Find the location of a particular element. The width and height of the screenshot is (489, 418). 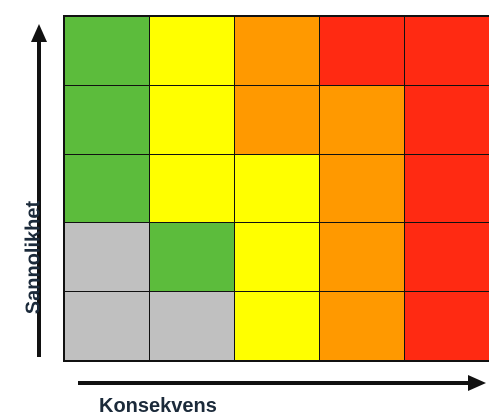

up-arrow-icon is located at coordinates (39, 190).